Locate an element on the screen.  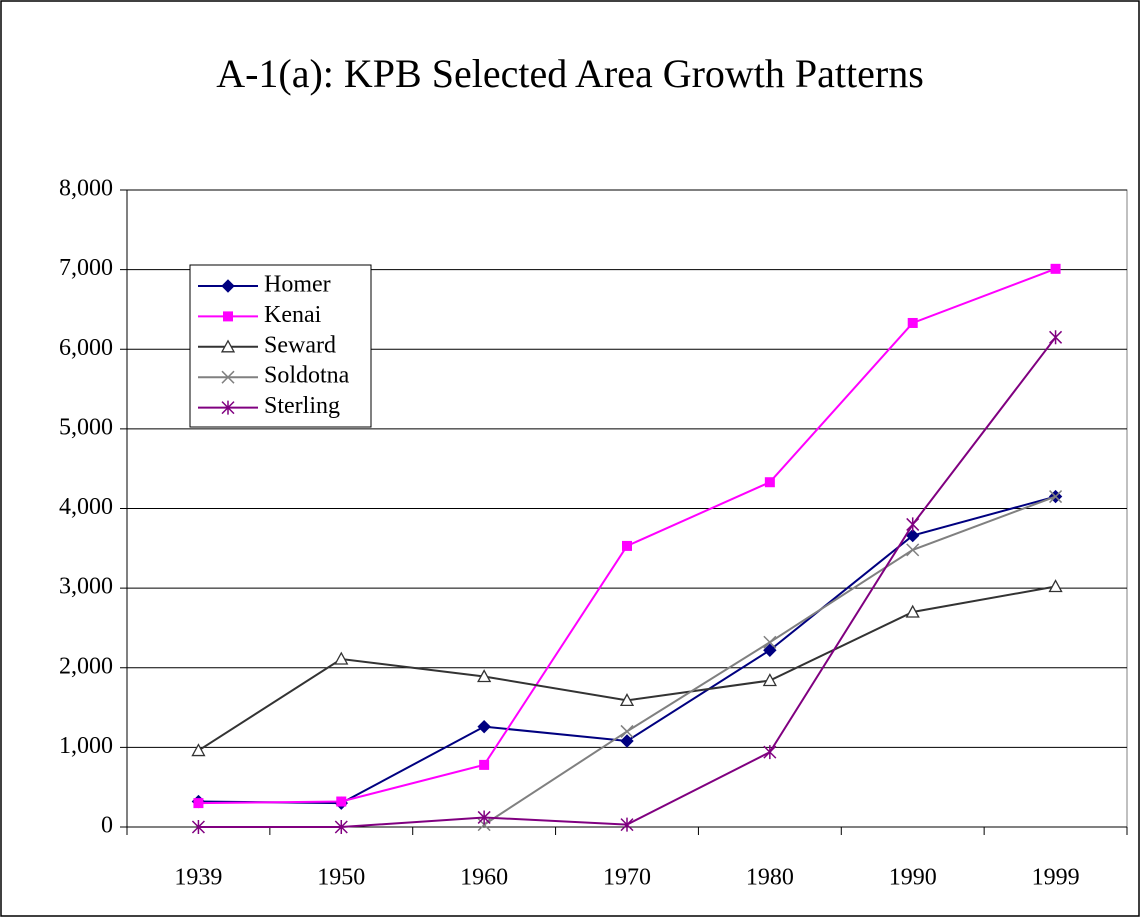
y-tick-label: 6,000 is located at coordinates (86, 348).